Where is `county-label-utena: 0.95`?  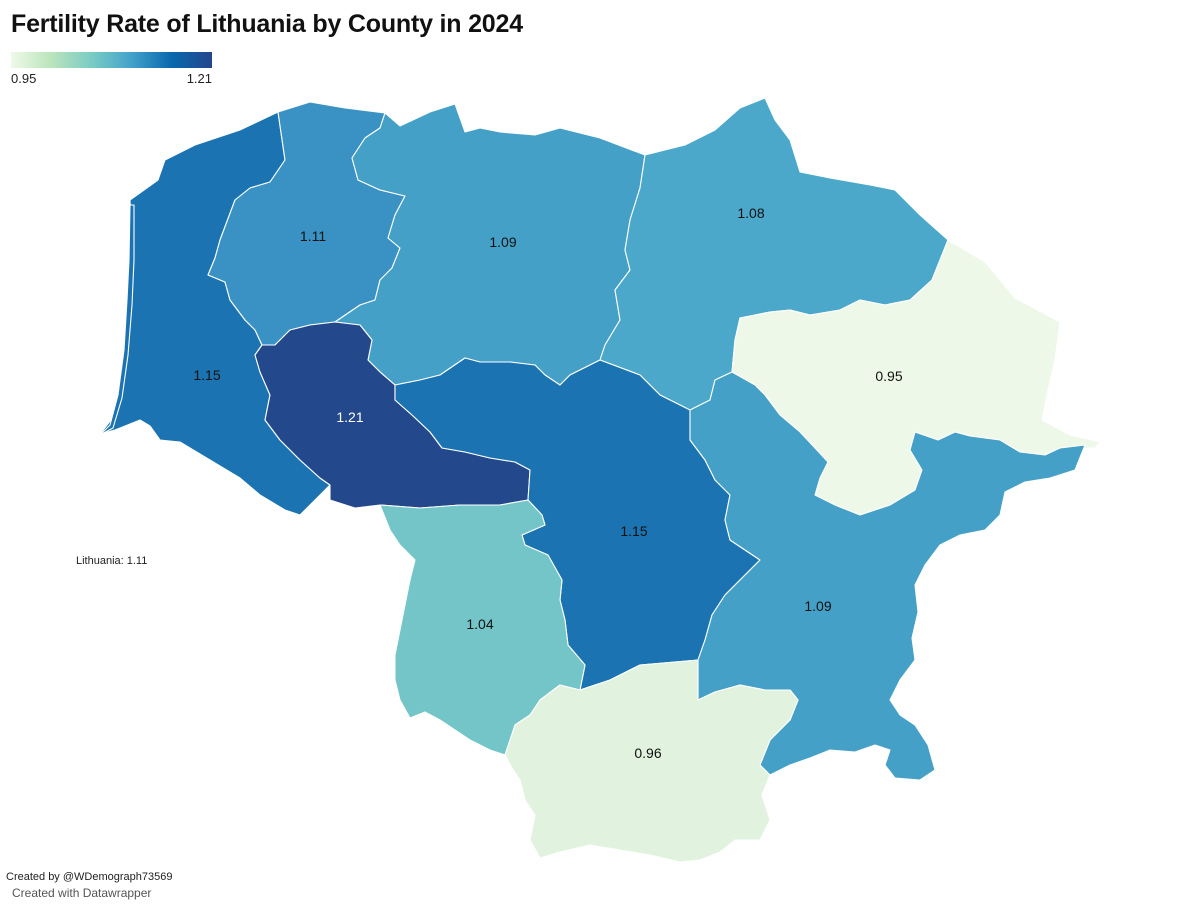 county-label-utena: 0.95 is located at coordinates (888, 376).